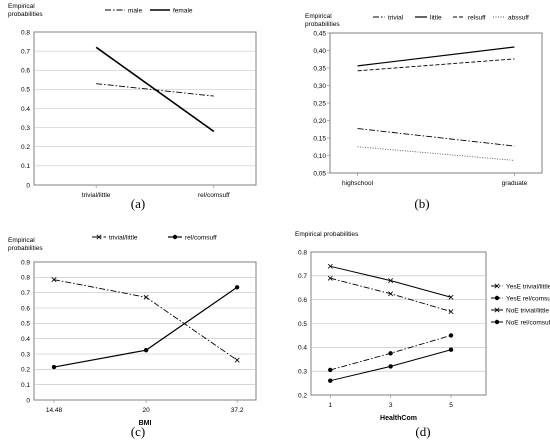  What do you see at coordinates (135, 10) in the screenshot?
I see `chart-a-legend-label: male` at bounding box center [135, 10].